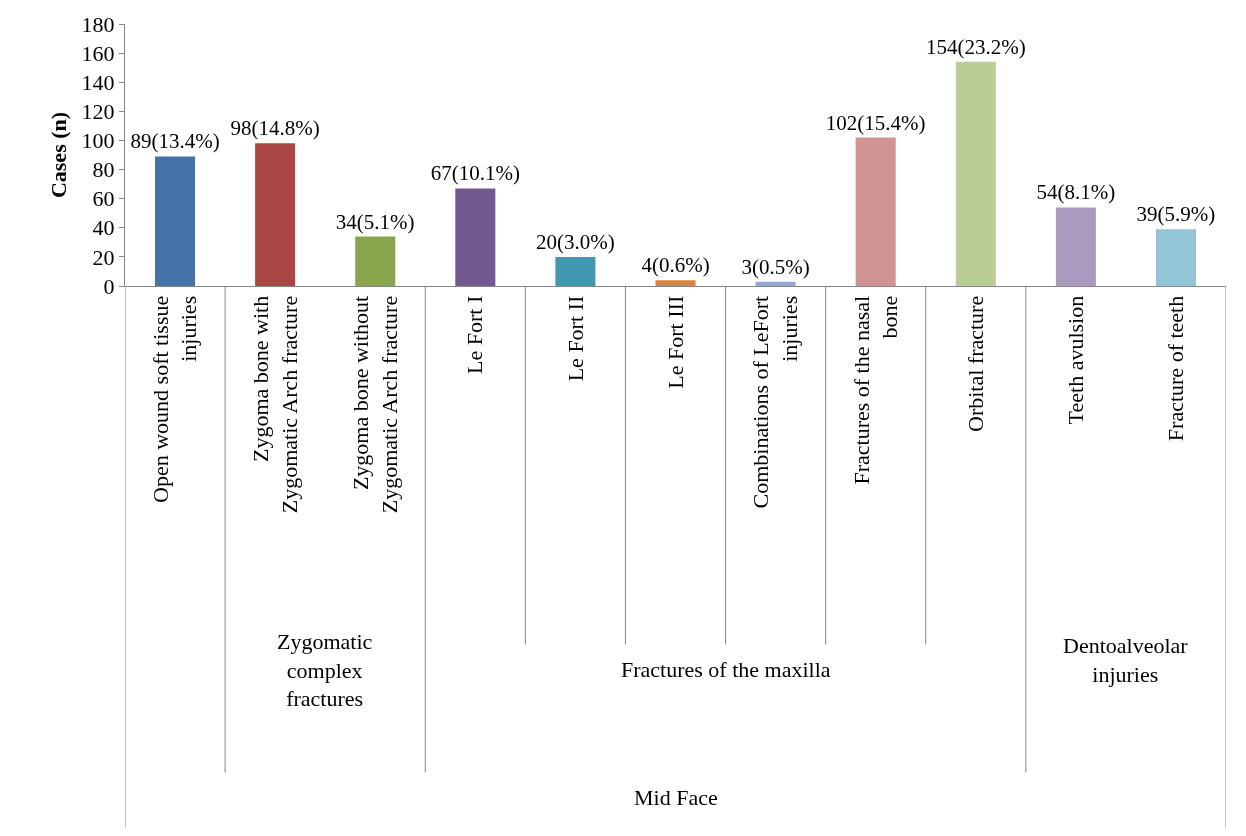 The height and width of the screenshot is (836, 1246). What do you see at coordinates (575, 338) in the screenshot?
I see `x-tick-label: Le Fort II` at bounding box center [575, 338].